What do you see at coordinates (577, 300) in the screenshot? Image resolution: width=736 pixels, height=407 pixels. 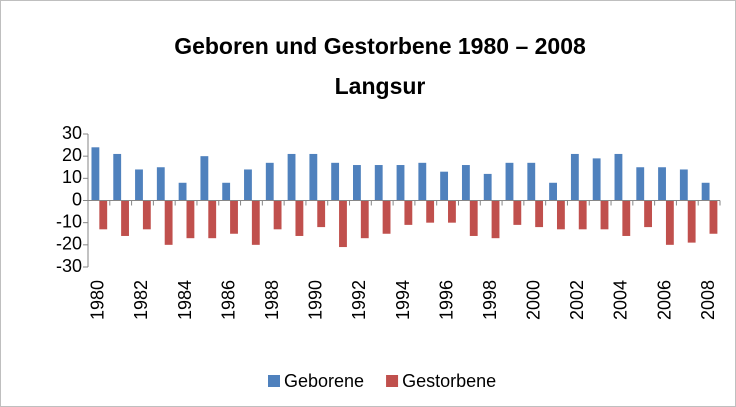 I see `x-tick-label: 2002` at bounding box center [577, 300].